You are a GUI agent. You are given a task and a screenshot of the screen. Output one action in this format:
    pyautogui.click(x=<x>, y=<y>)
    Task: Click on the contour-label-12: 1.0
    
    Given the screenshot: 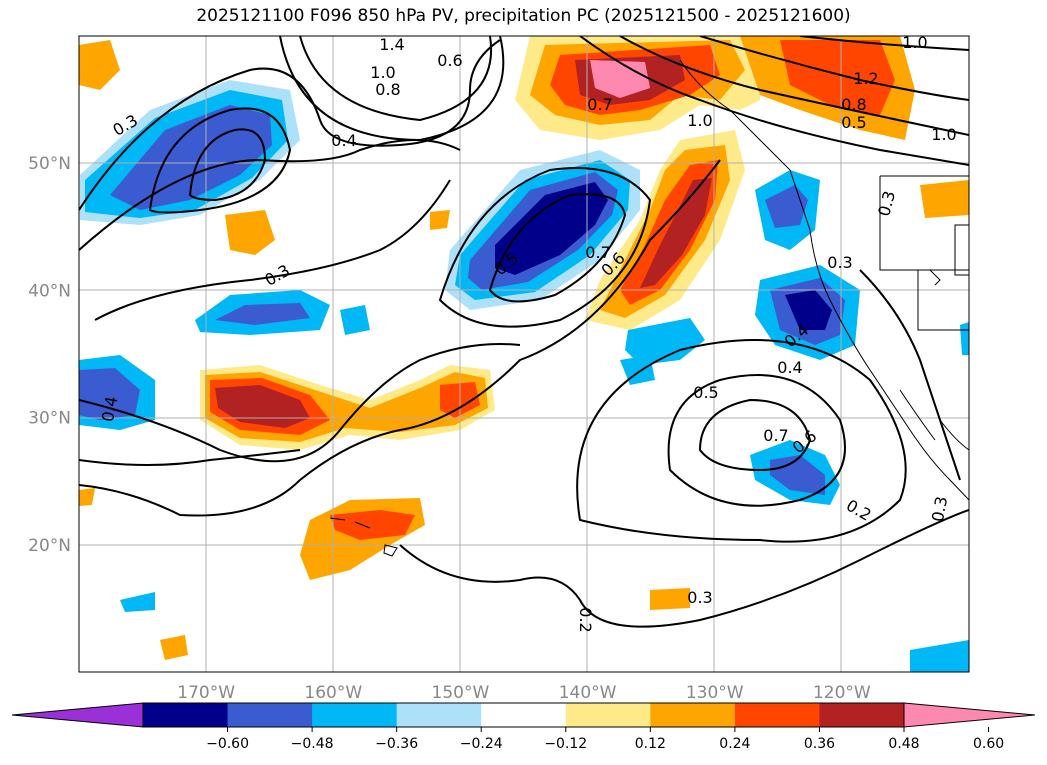 What is the action you would take?
    pyautogui.click(x=699, y=120)
    